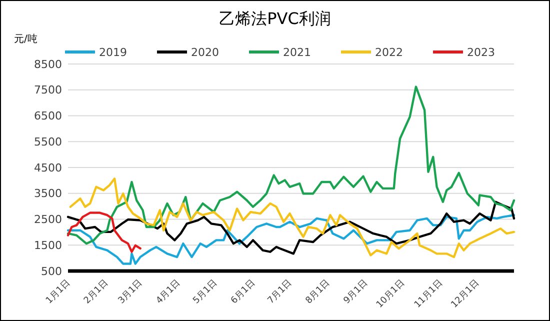 Image resolution: width=550 pixels, height=321 pixels. Describe the element at coordinates (48, 141) in the screenshot. I see `y-tick-label: 5500` at that location.